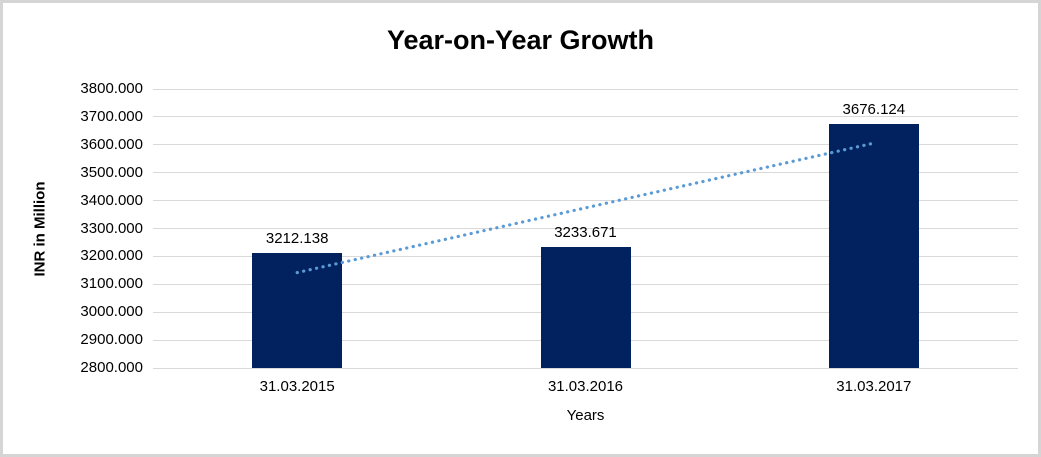 The height and width of the screenshot is (457, 1041). Describe the element at coordinates (297, 386) in the screenshot. I see `x-tick-label: 31.03.2015` at that location.